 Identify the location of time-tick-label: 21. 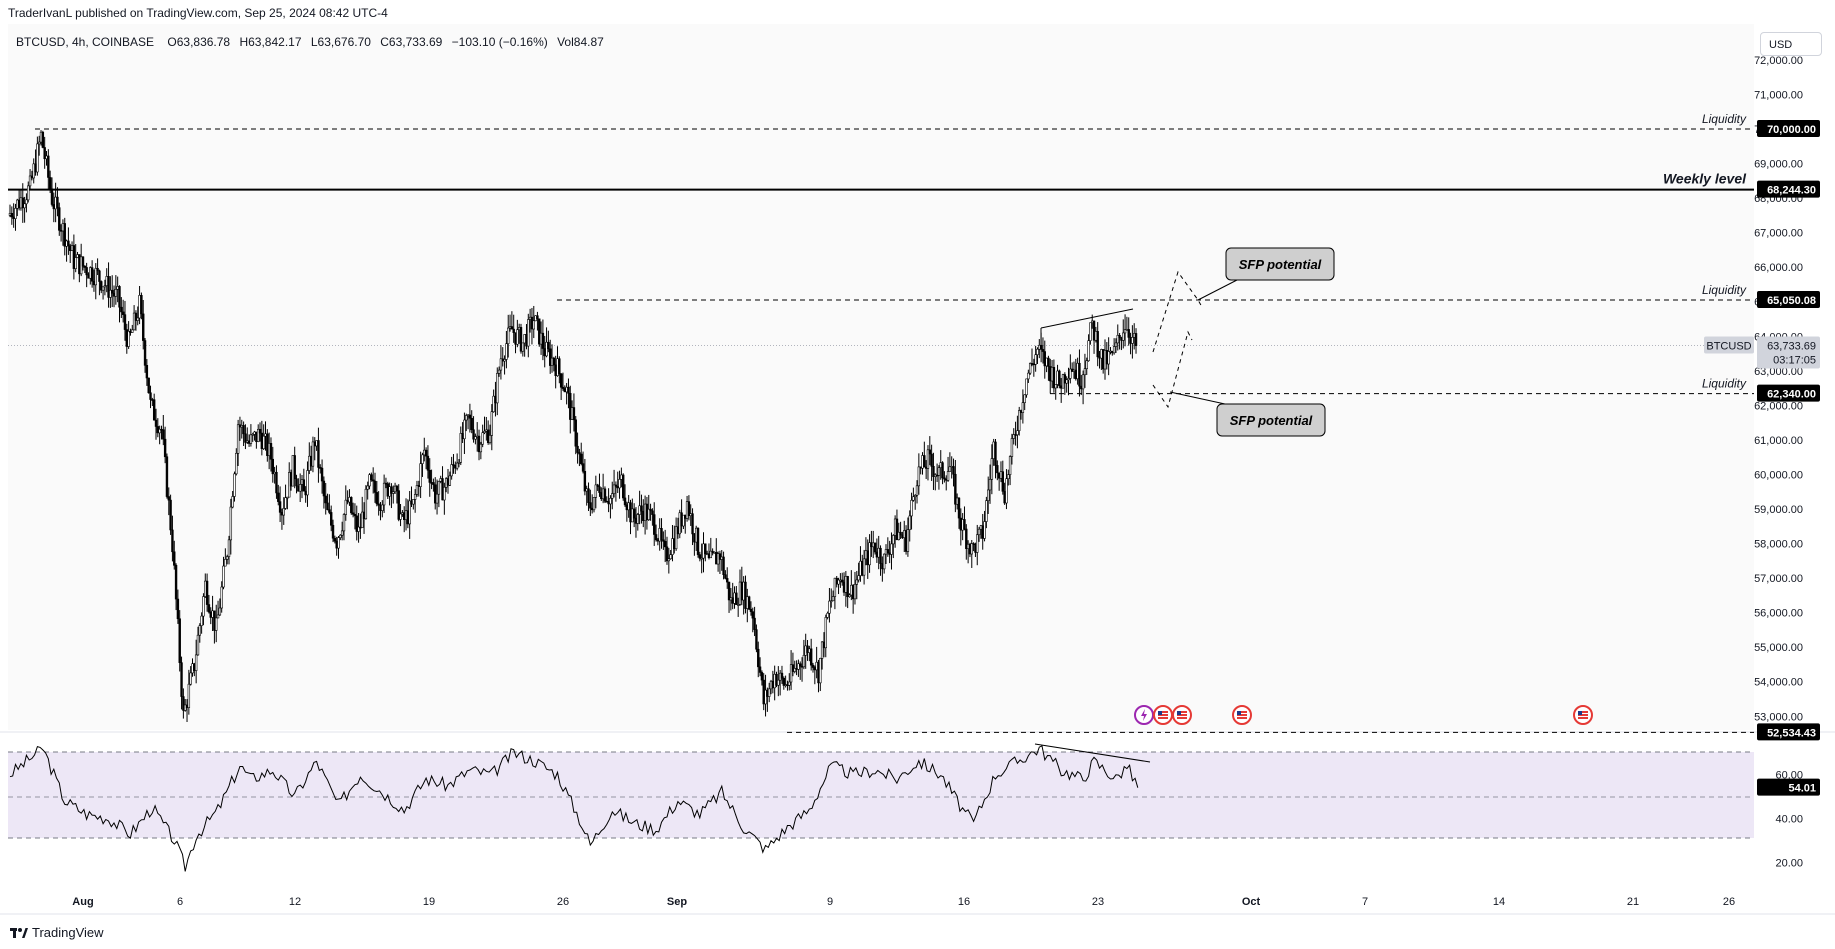
(1633, 902).